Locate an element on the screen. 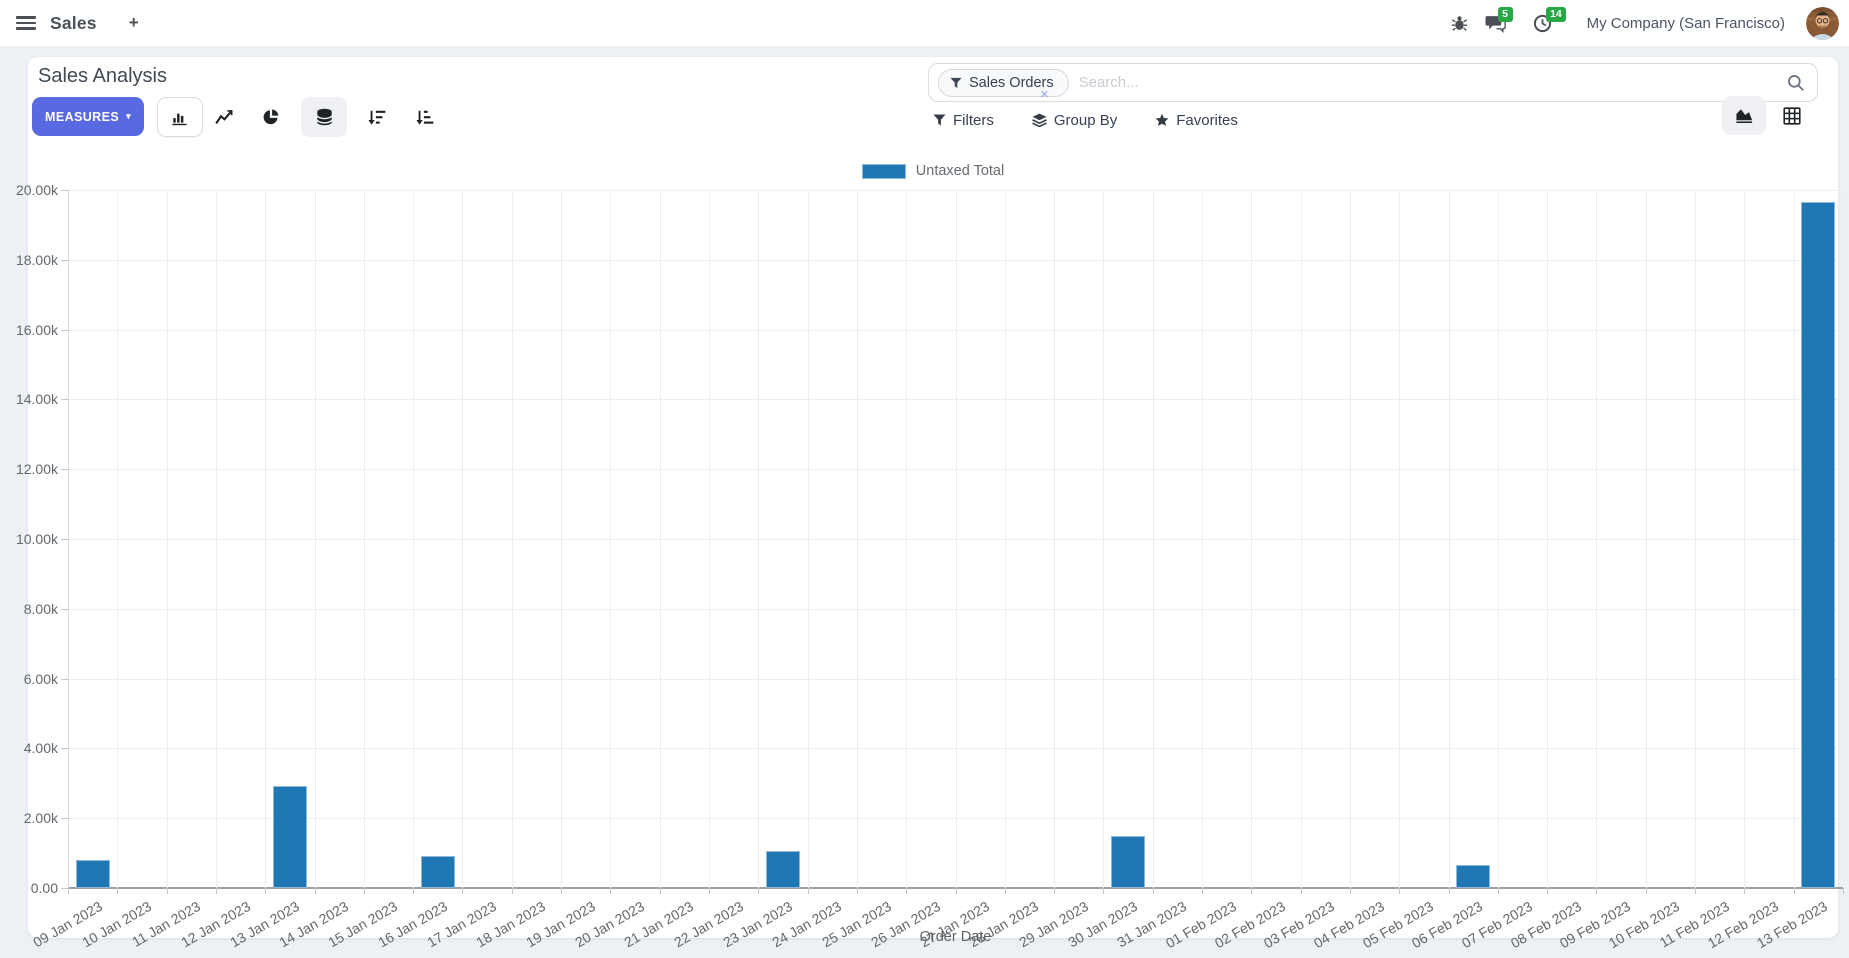  pivot-view-button is located at coordinates (1792, 115).